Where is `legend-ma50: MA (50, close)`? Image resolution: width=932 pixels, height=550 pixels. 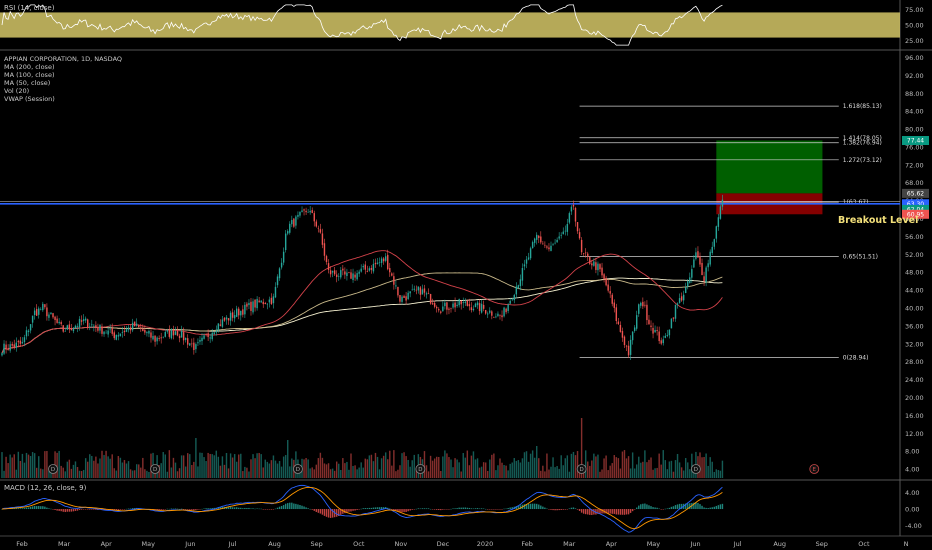
legend-ma50: MA (50, close) is located at coordinates (27, 83).